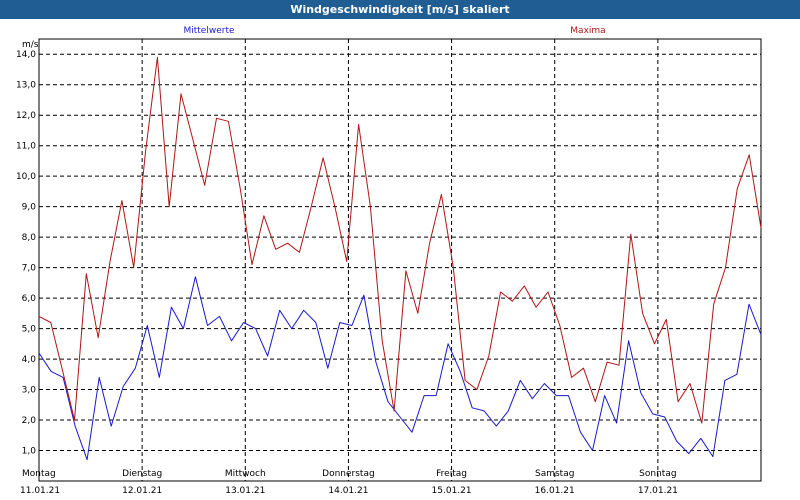  Describe the element at coordinates (348, 491) in the screenshot. I see `x-tick-date: 14.01.21` at that location.